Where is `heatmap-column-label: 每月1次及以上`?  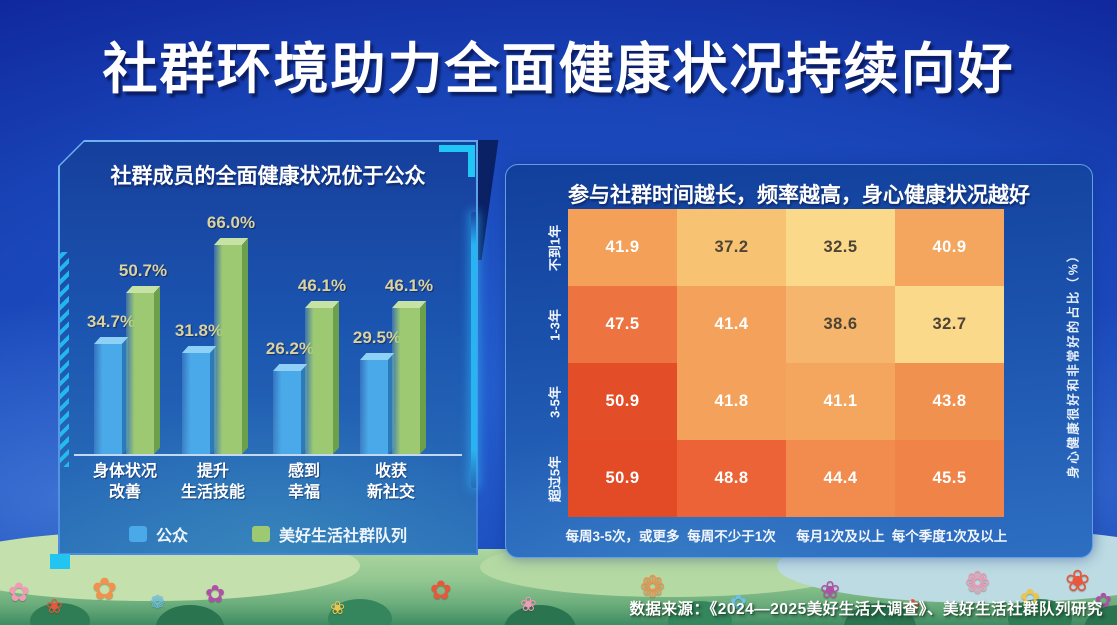 heatmap-column-label: 每月1次及以上 is located at coordinates (840, 536).